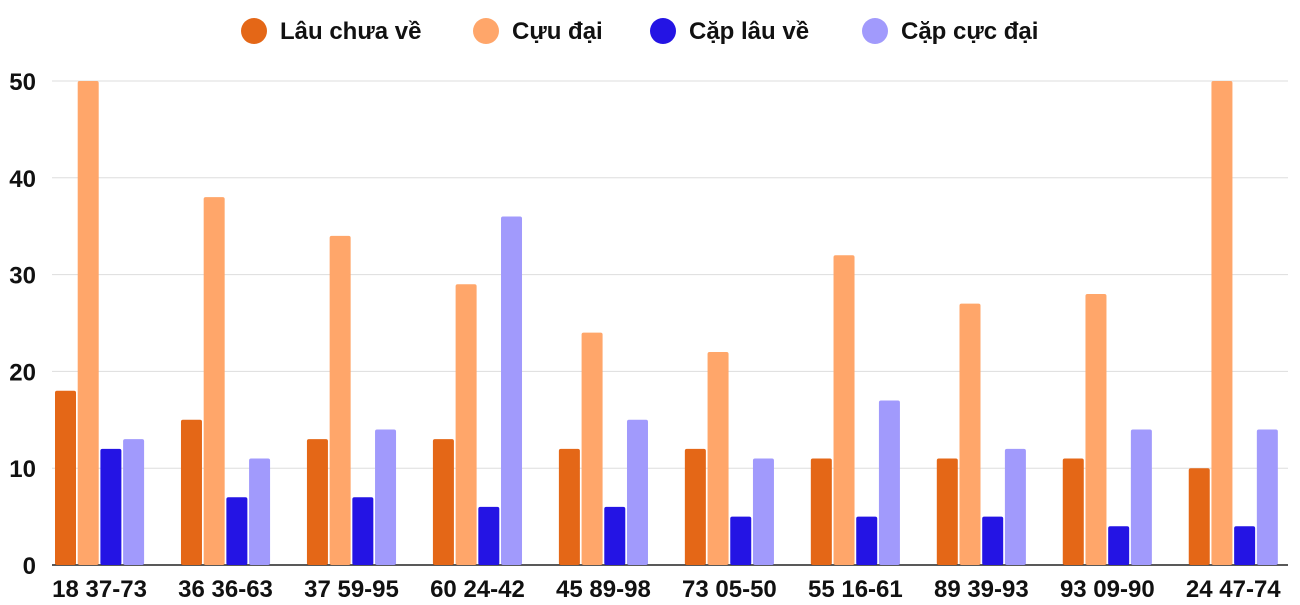 The width and height of the screenshot is (1300, 605). What do you see at coordinates (351, 588) in the screenshot?
I see `x-tick-label: 37 59-95` at bounding box center [351, 588].